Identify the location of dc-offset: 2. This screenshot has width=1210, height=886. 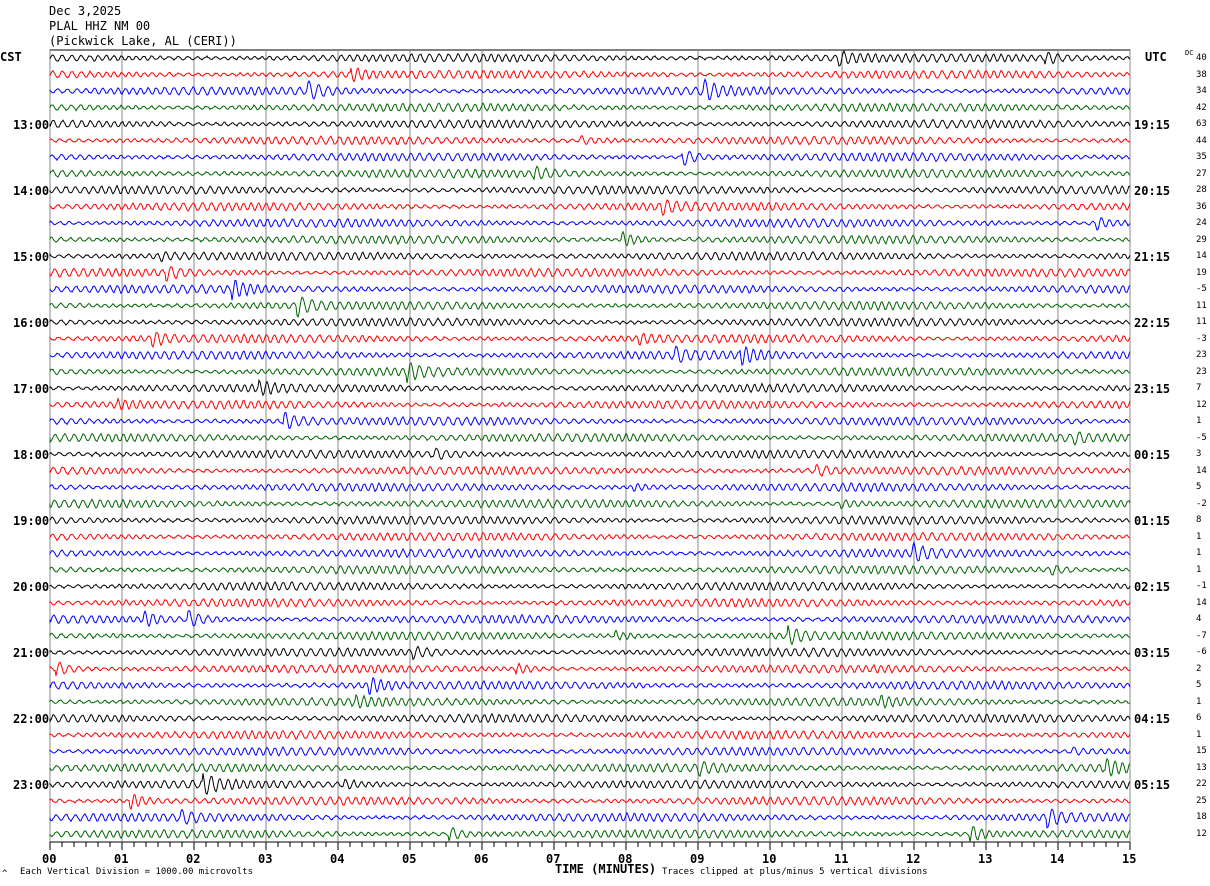
(1199, 668).